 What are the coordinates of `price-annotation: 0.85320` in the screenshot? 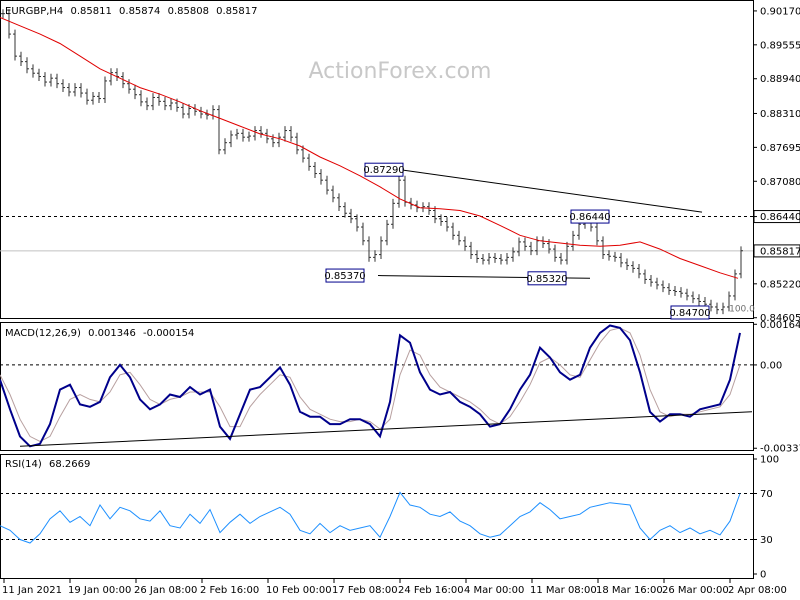 It's located at (547, 278).